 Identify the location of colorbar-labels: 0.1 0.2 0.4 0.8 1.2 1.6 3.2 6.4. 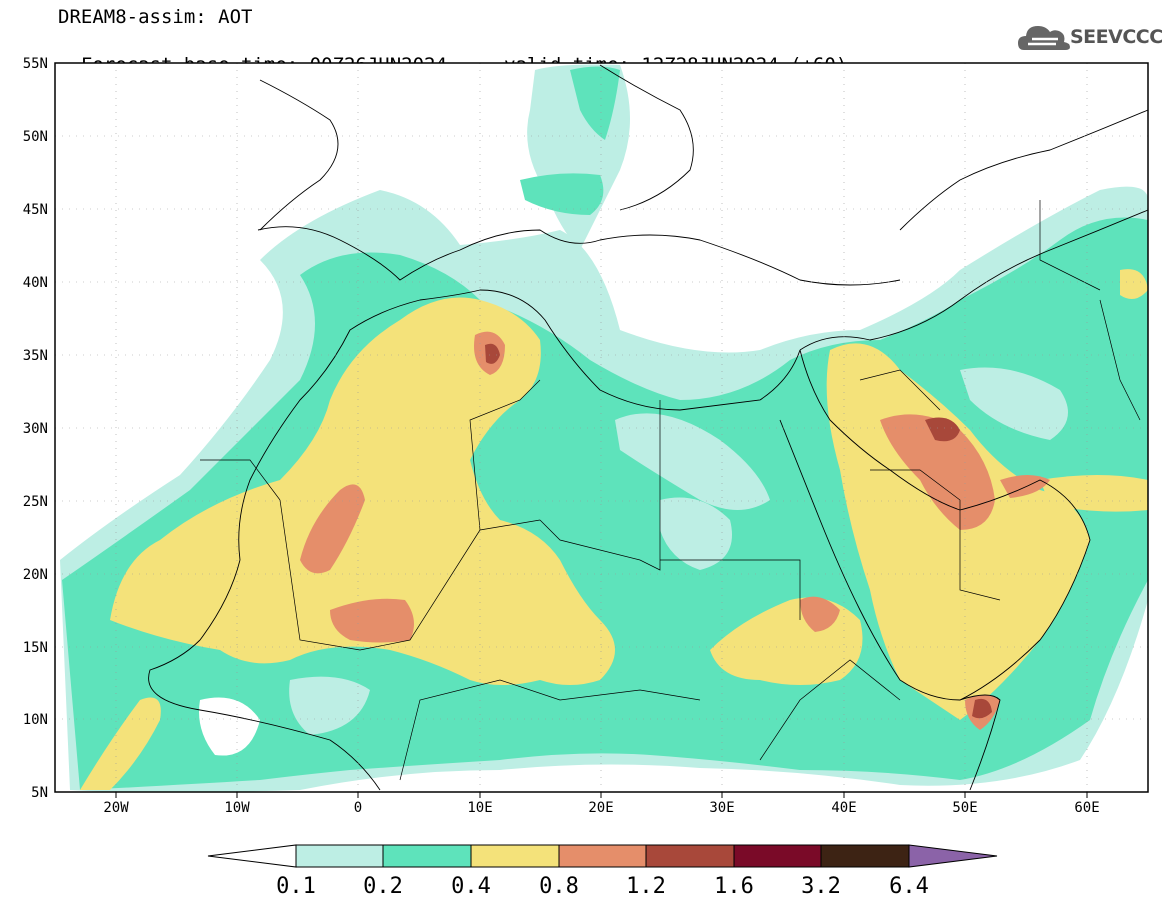
(602, 886).